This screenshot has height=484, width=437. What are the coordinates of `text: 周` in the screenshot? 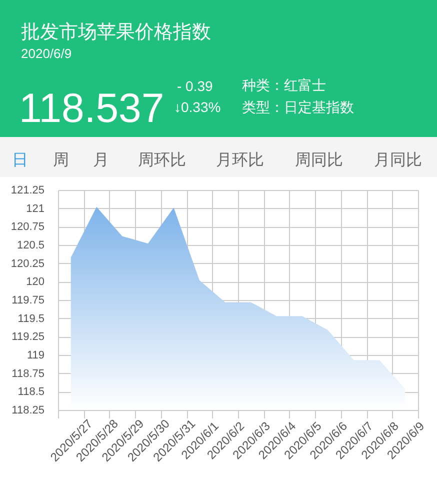 It's located at (61, 159).